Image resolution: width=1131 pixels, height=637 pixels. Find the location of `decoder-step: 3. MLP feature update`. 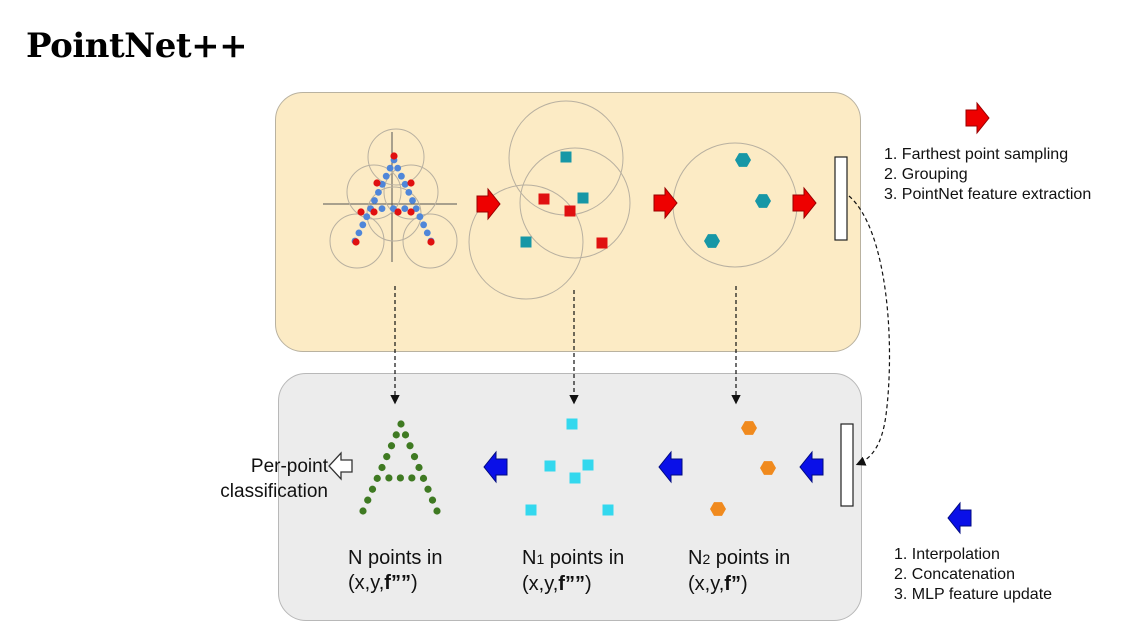

decoder-step: 3. MLP feature update is located at coordinates (973, 594).